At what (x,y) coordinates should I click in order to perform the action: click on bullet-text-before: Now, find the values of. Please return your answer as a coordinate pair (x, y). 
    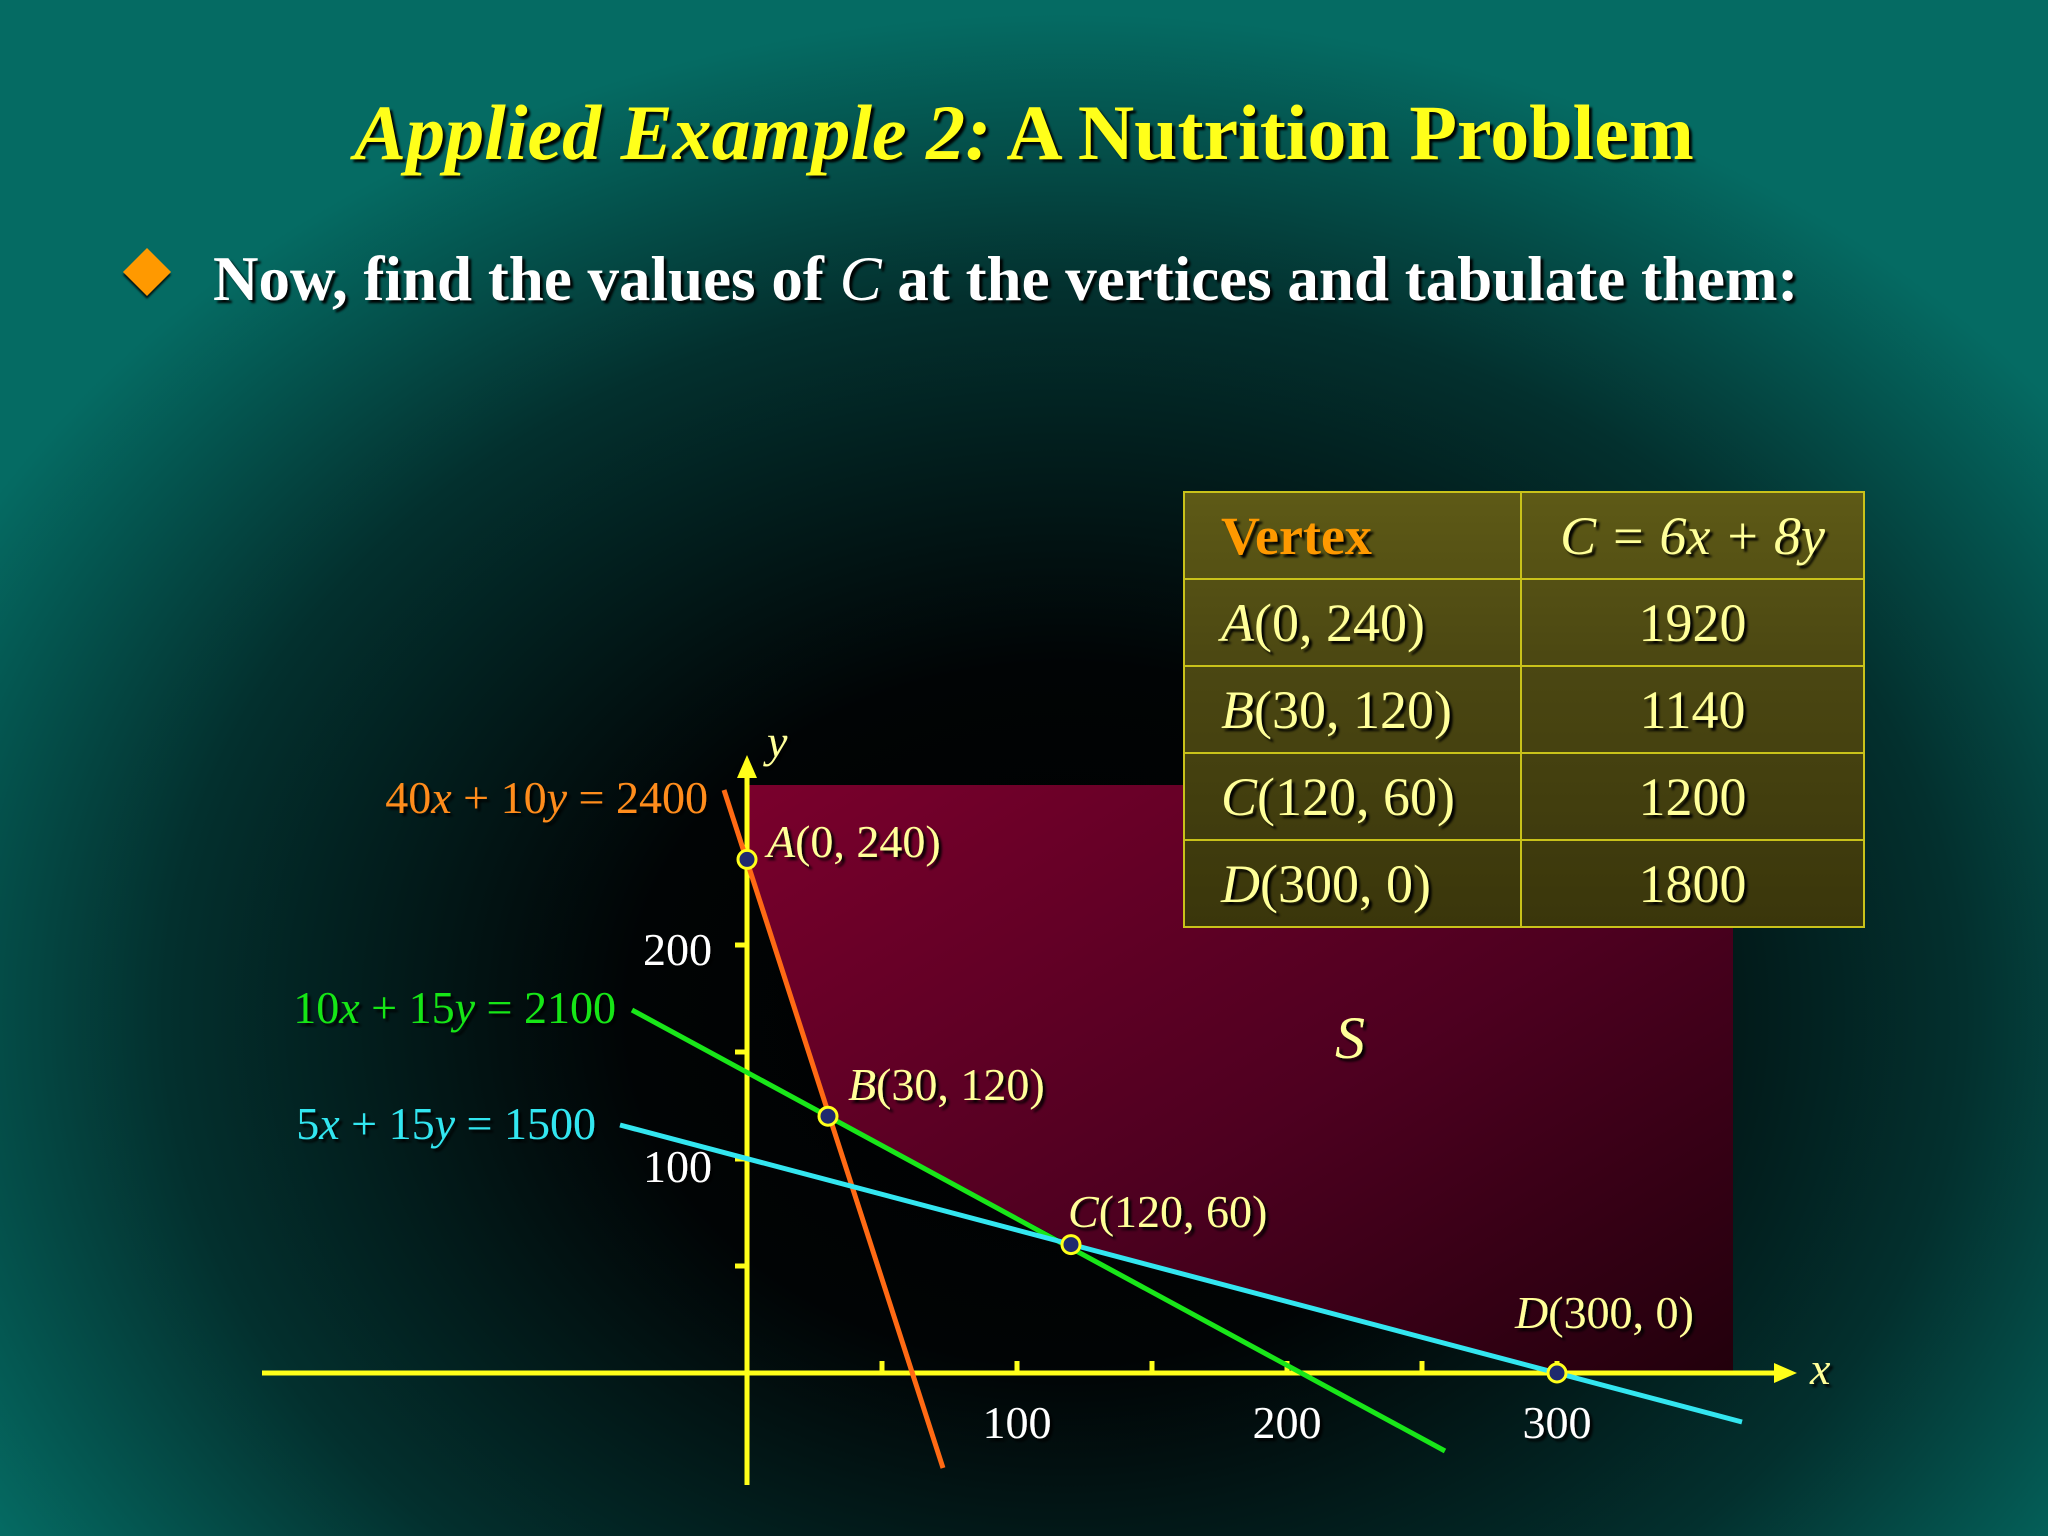
    Looking at the image, I should click on (526, 279).